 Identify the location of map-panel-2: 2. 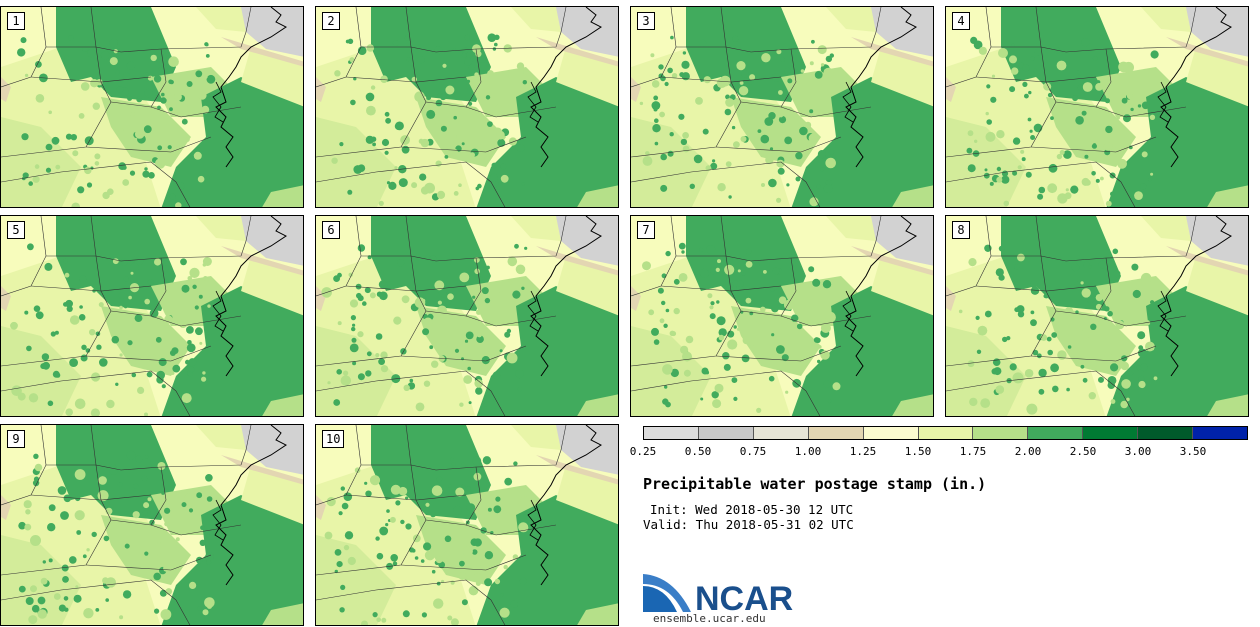
(467, 107).